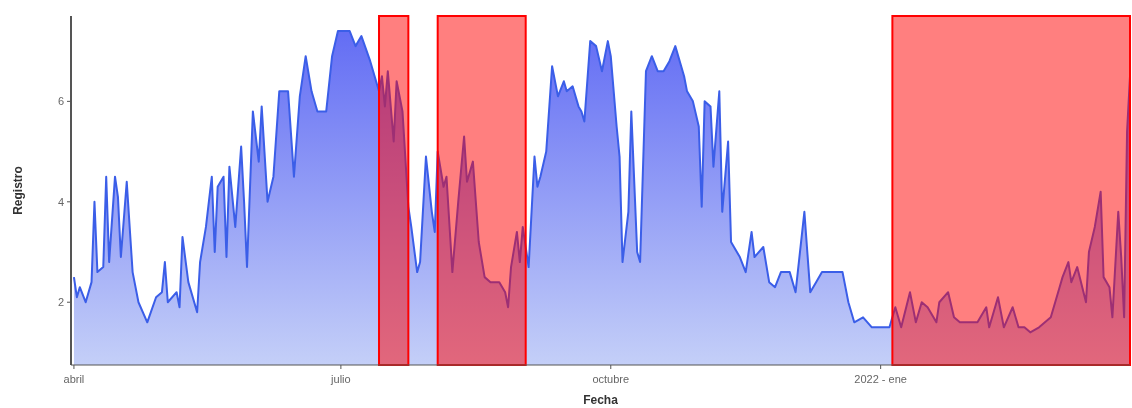 This screenshot has height=408, width=1132. Describe the element at coordinates (880, 379) in the screenshot. I see `x-tick-label: 2022 - ene` at that location.